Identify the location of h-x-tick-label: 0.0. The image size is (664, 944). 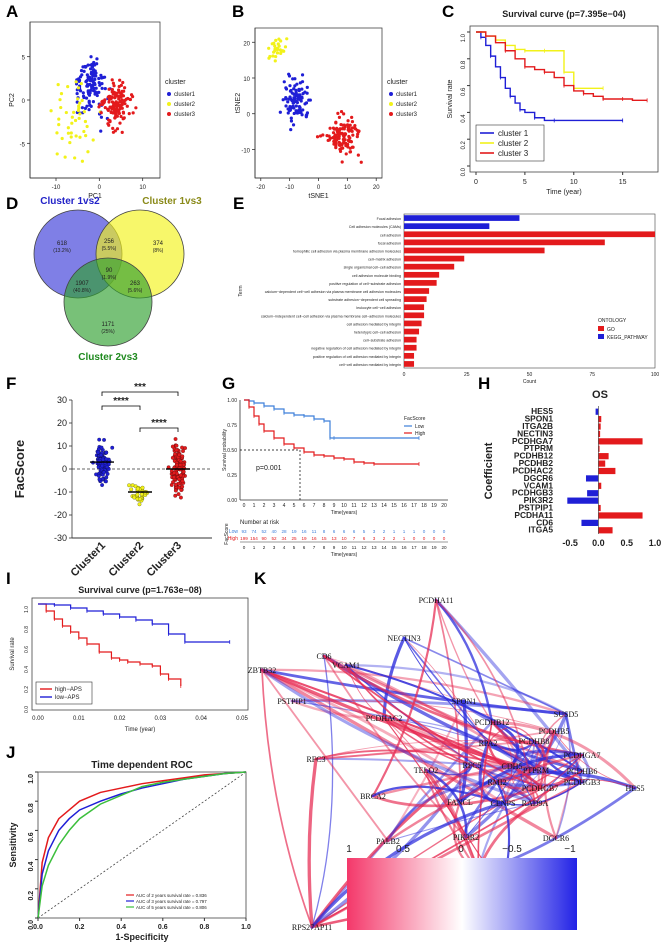
(598, 543).